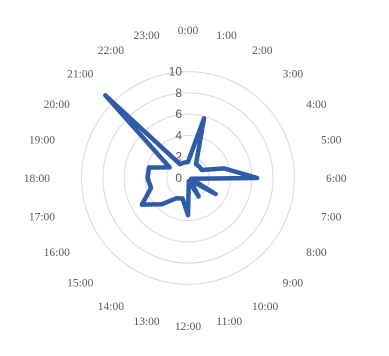  I want to click on hour-label: 19:00, so click(42, 141).